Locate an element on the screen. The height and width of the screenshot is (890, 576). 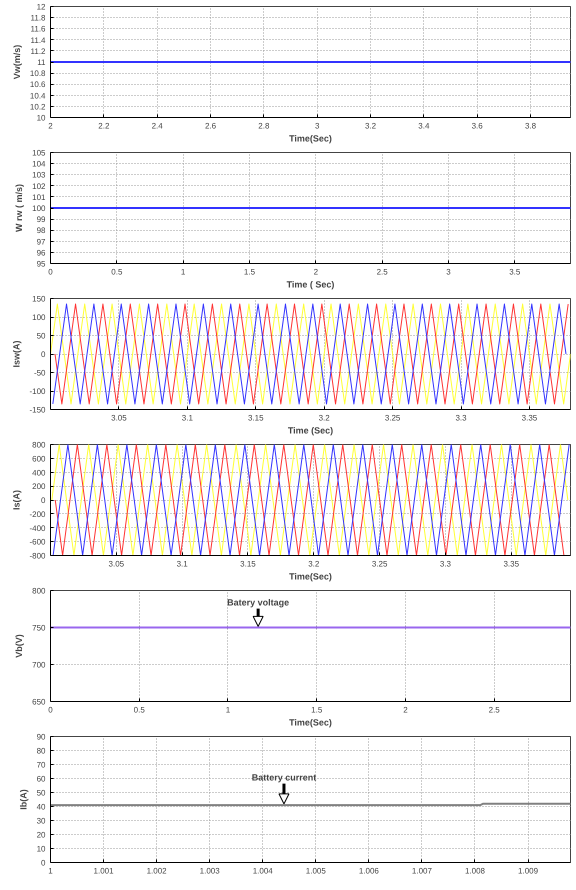
x-axis-title: Time ( Sec) is located at coordinates (310, 285).